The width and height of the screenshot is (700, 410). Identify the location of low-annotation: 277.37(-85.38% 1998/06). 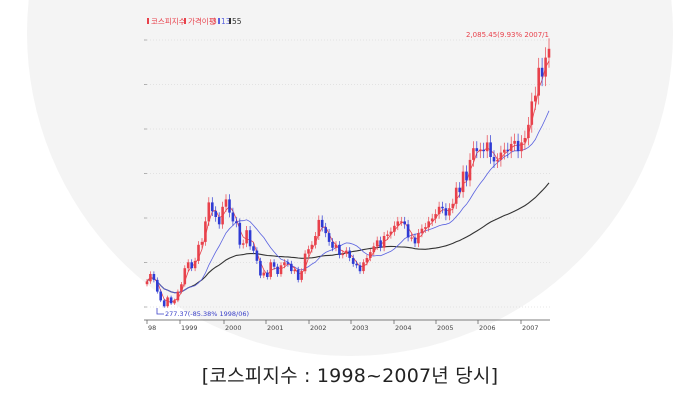
(207, 314).